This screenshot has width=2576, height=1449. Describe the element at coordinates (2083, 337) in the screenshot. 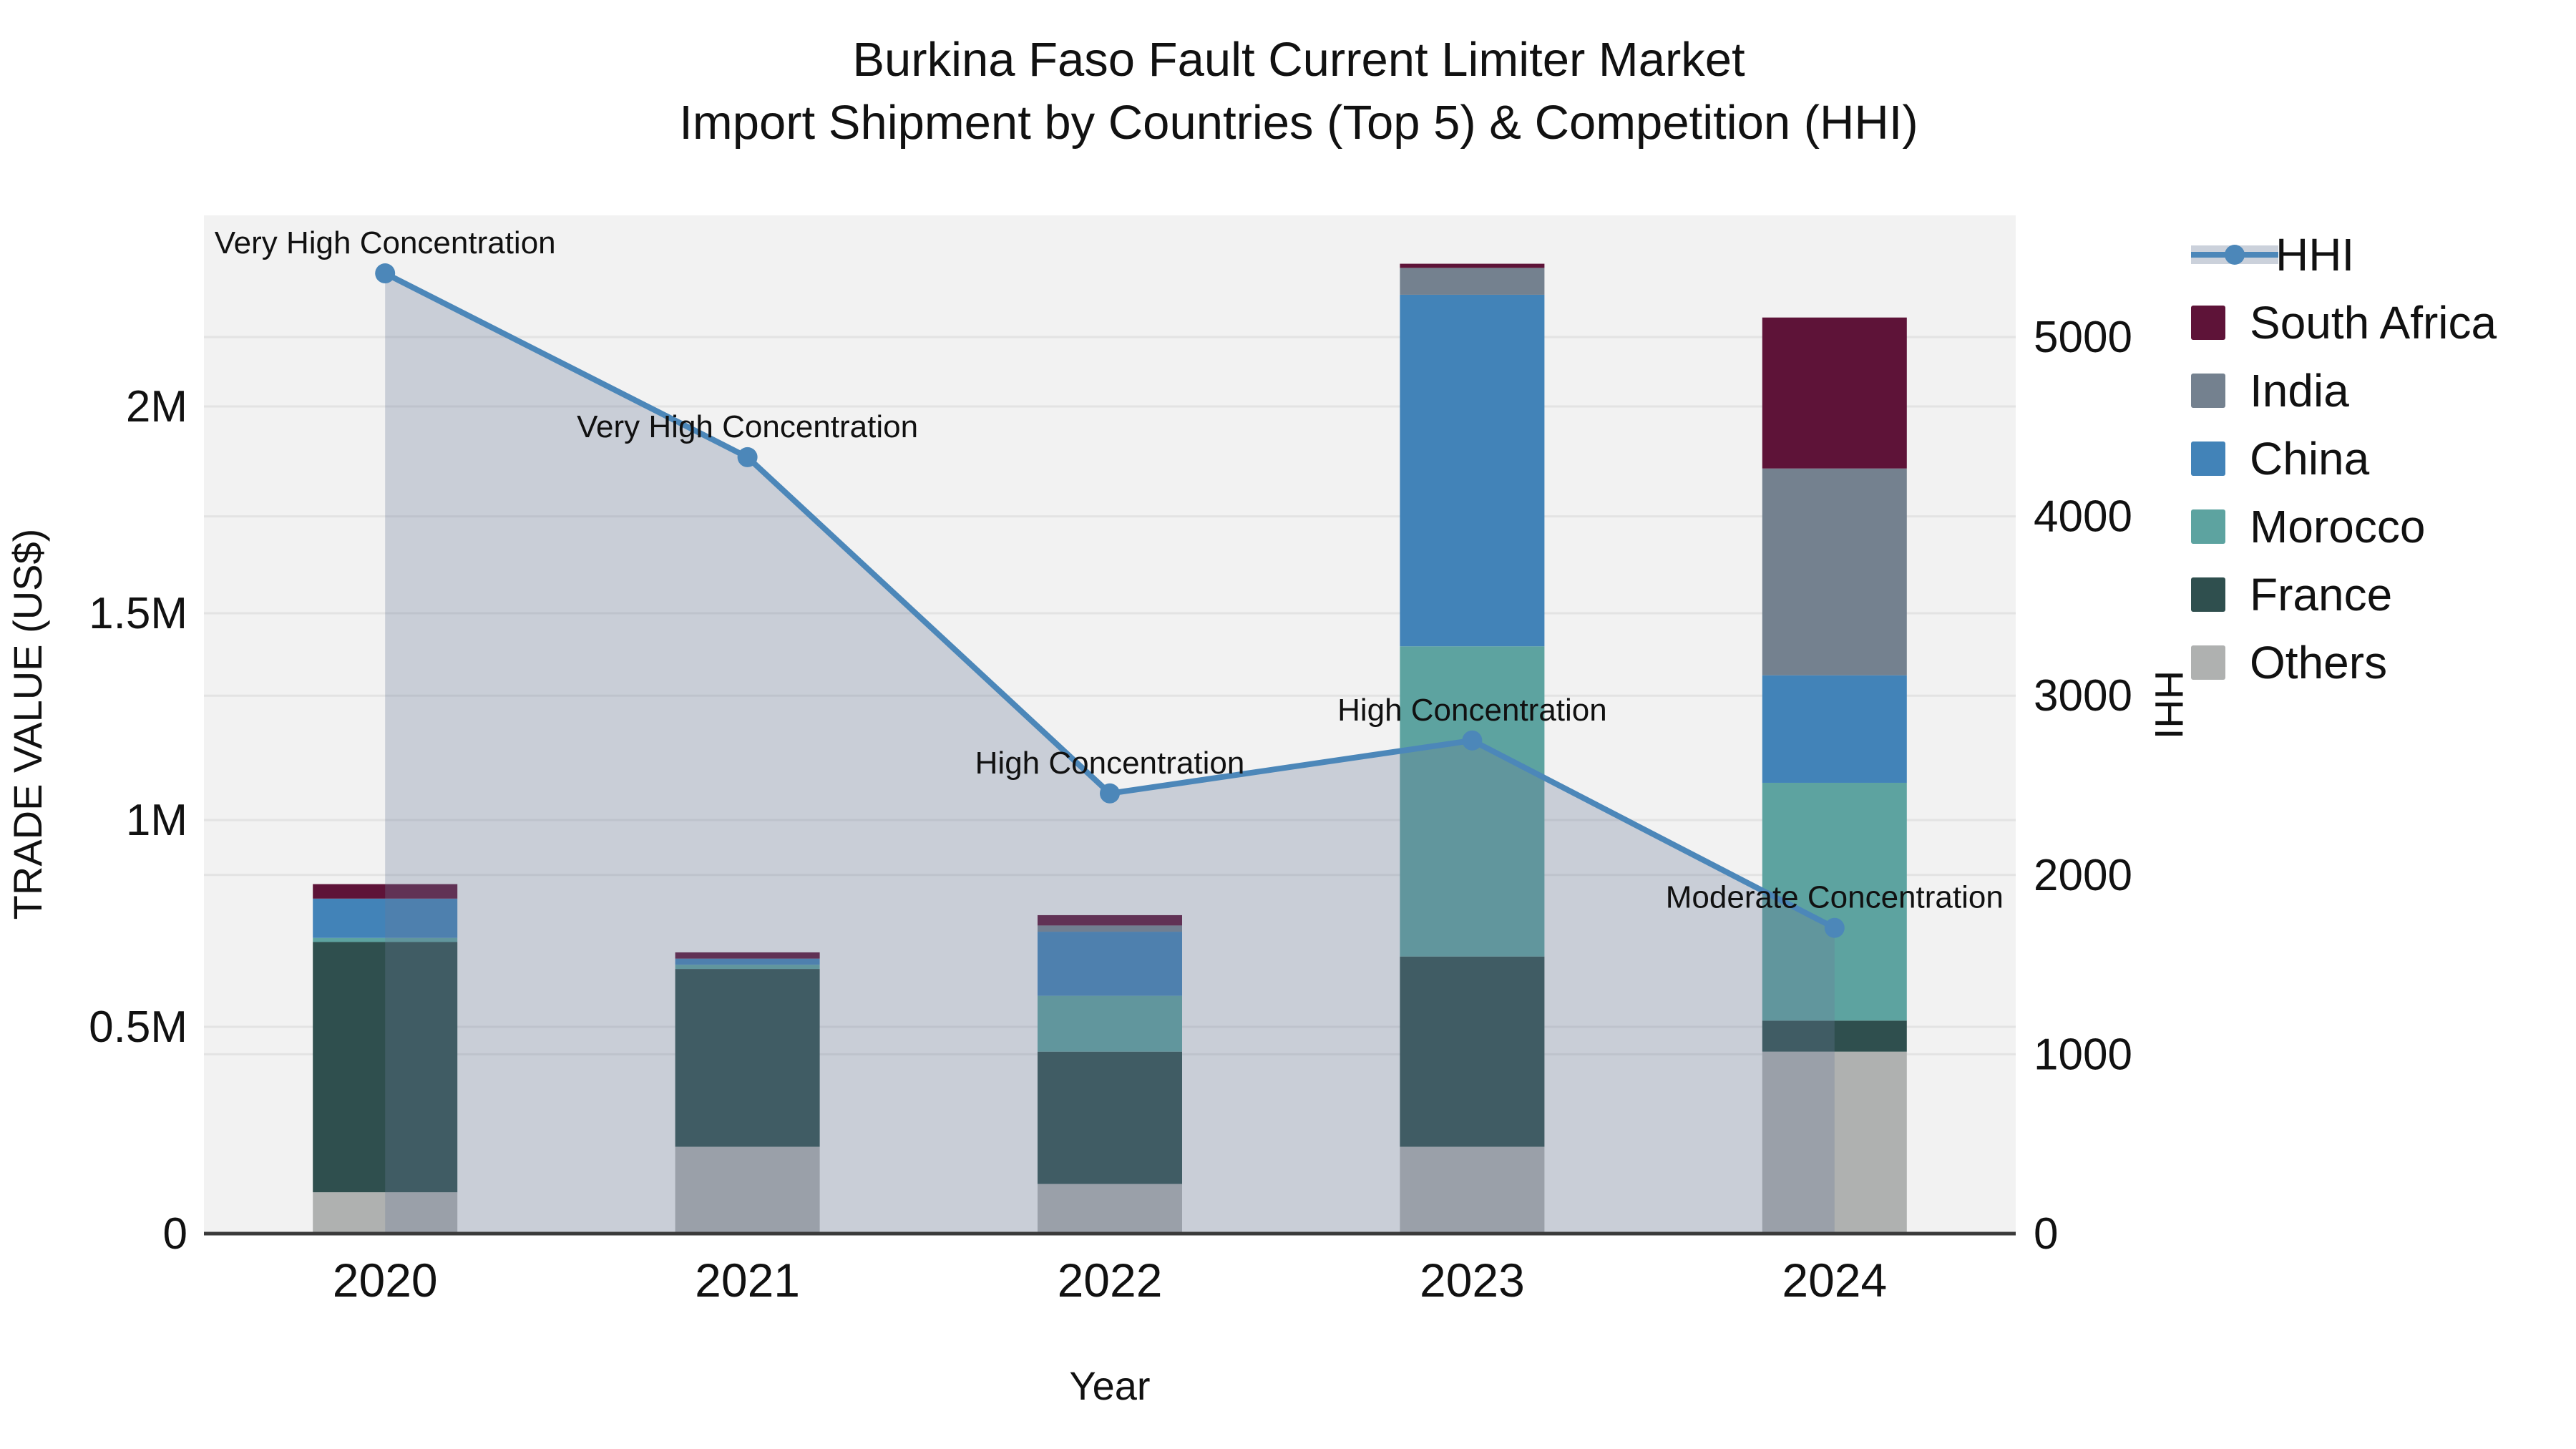

I see `y-right-tick-label: 5000` at that location.